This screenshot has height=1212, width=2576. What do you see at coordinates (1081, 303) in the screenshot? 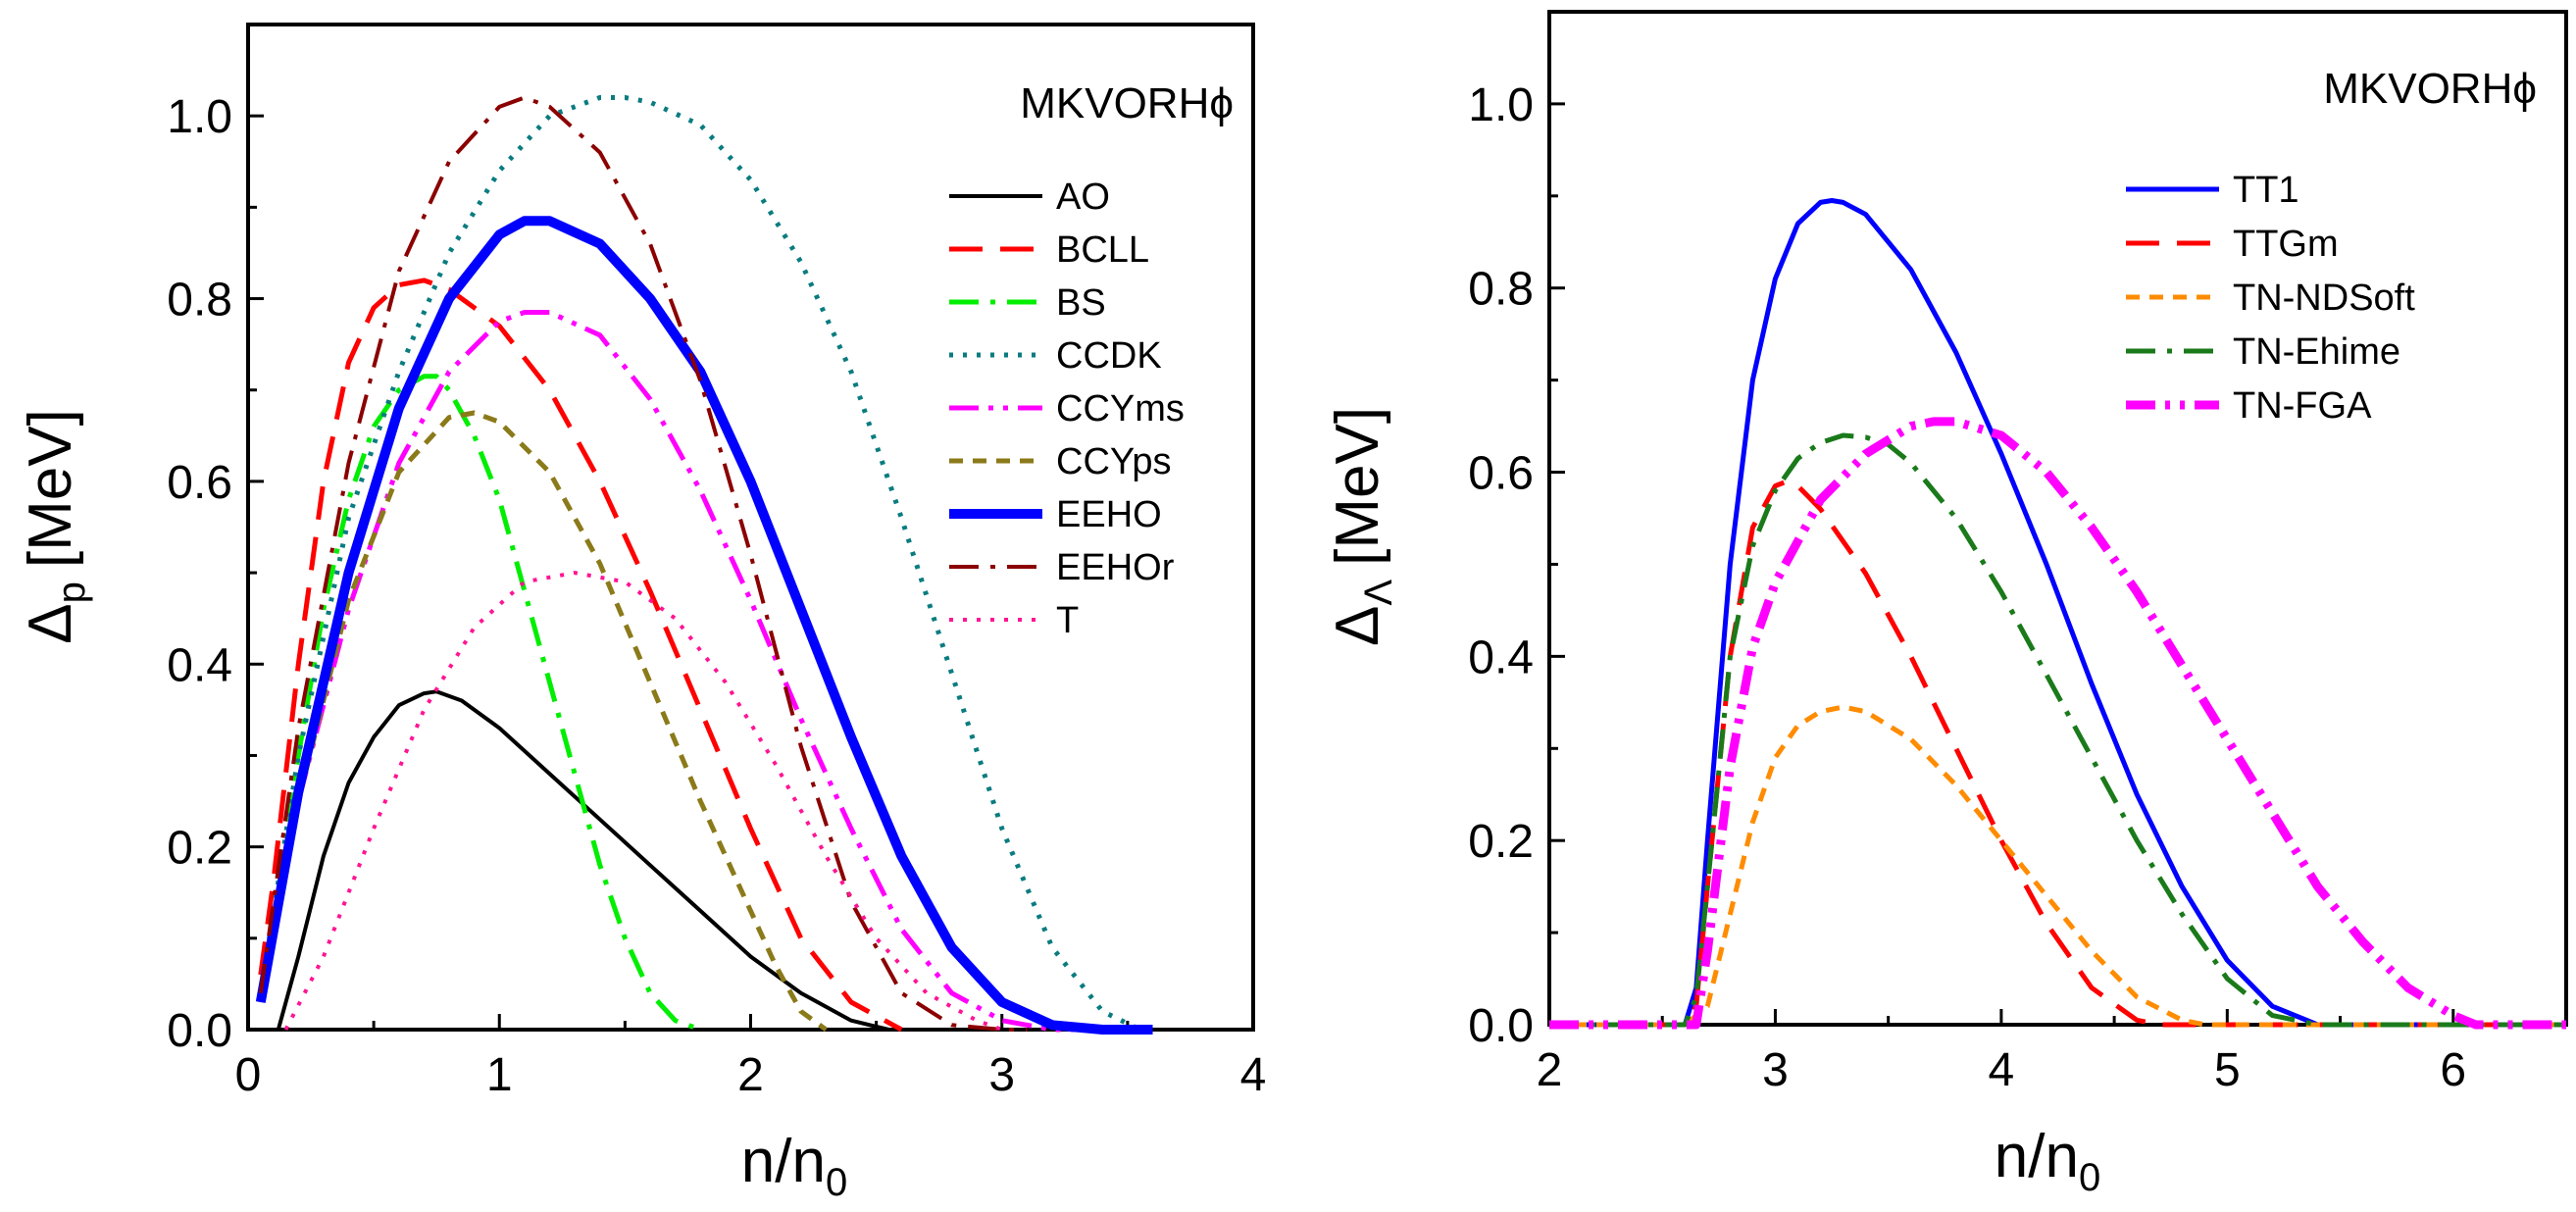
I see `legend-label-bs: BS` at bounding box center [1081, 303].